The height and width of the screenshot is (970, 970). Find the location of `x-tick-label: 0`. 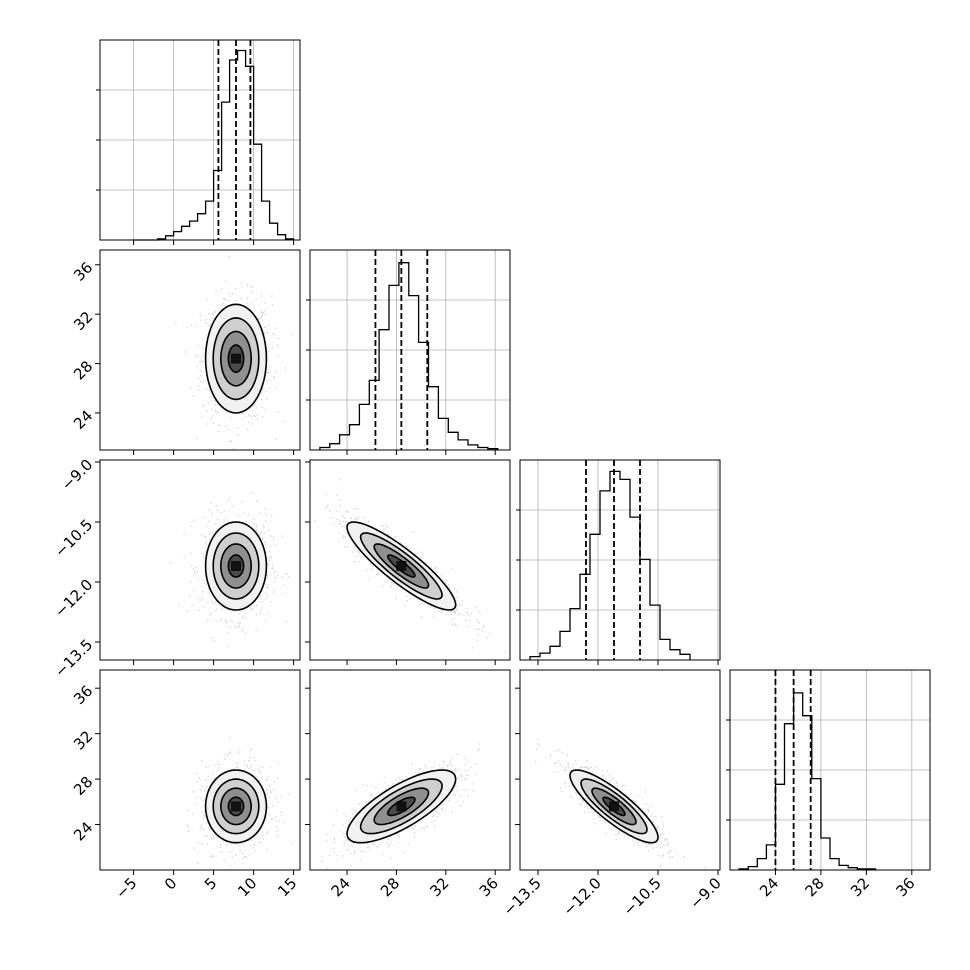

x-tick-label: 0 is located at coordinates (170, 883).